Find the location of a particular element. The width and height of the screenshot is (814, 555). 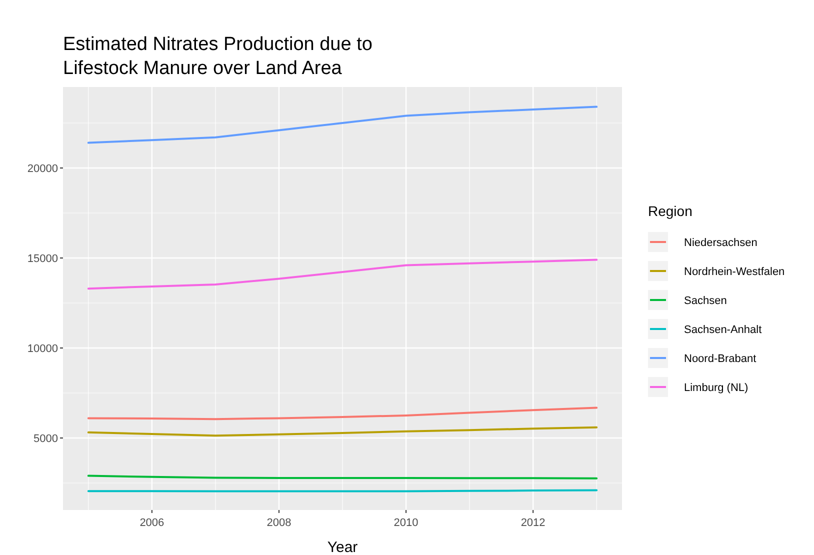

legend-label: Noord-Brabant is located at coordinates (720, 359).